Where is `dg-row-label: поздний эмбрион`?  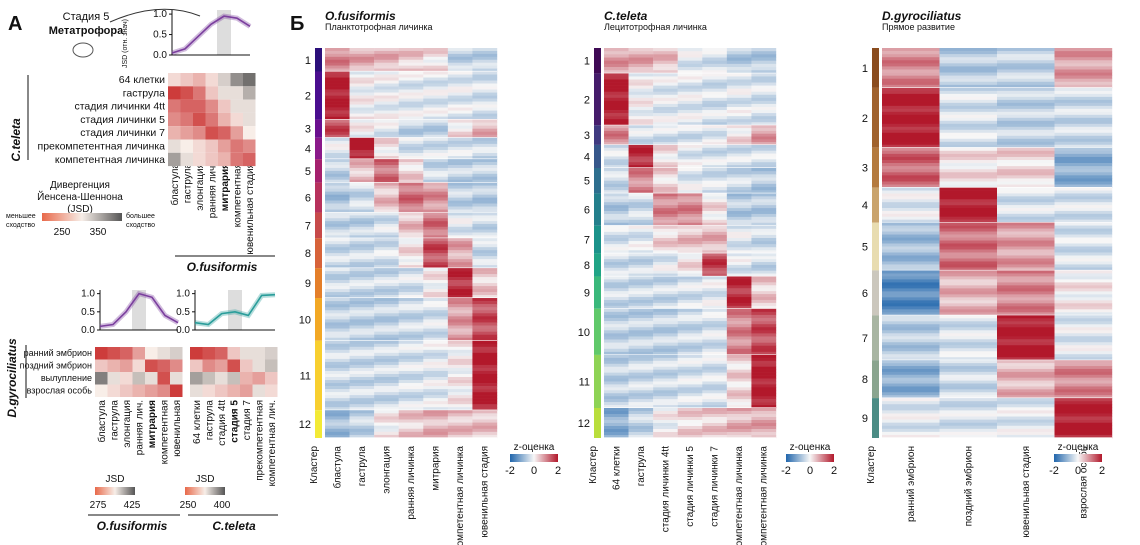 dg-row-label: поздний эмбрион is located at coordinates (56, 366).